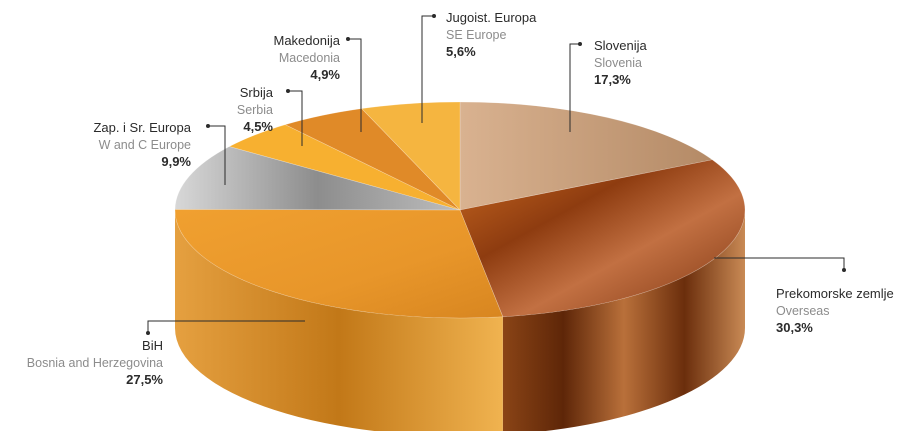 The width and height of the screenshot is (908, 431). I want to click on slice-label-6: Jugoist. Europa, so click(491, 17).